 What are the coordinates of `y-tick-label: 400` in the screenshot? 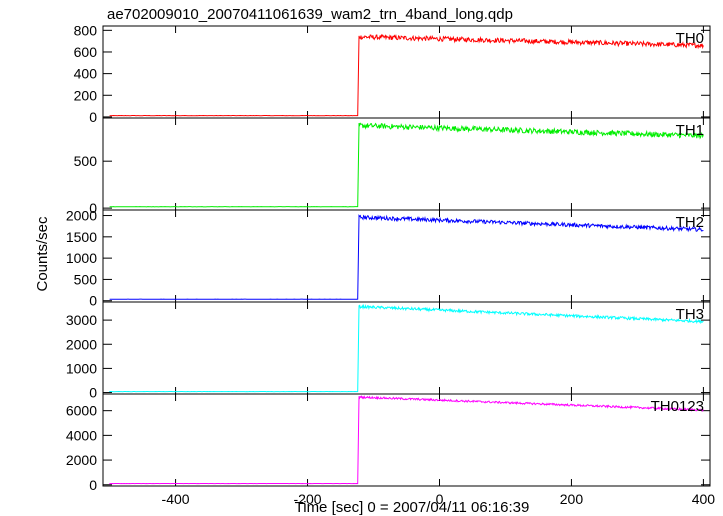 It's located at (86, 74).